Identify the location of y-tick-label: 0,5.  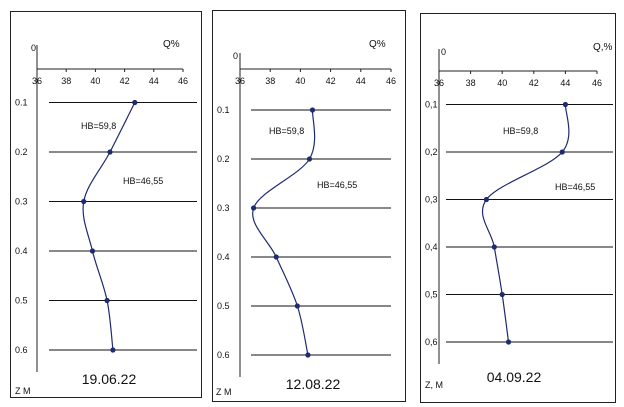
(431, 295).